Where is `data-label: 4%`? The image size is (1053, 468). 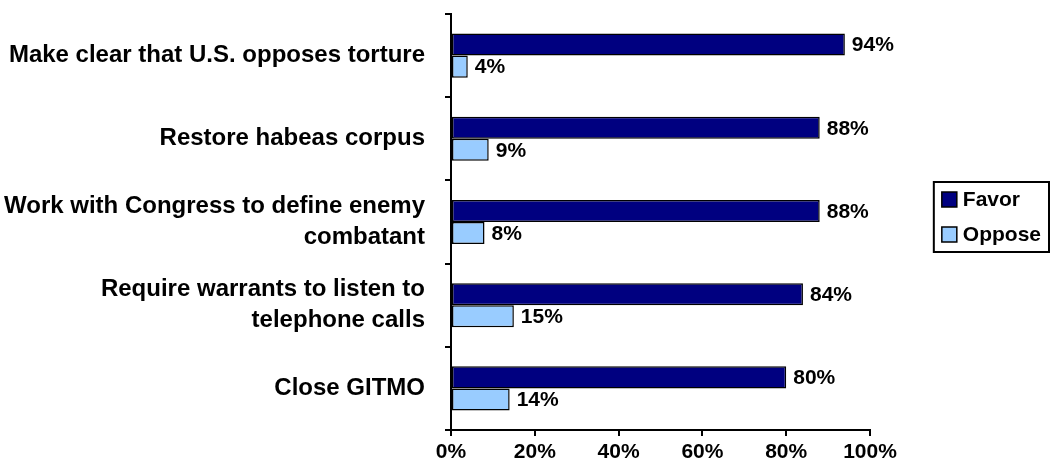
data-label: 4% is located at coordinates (490, 66).